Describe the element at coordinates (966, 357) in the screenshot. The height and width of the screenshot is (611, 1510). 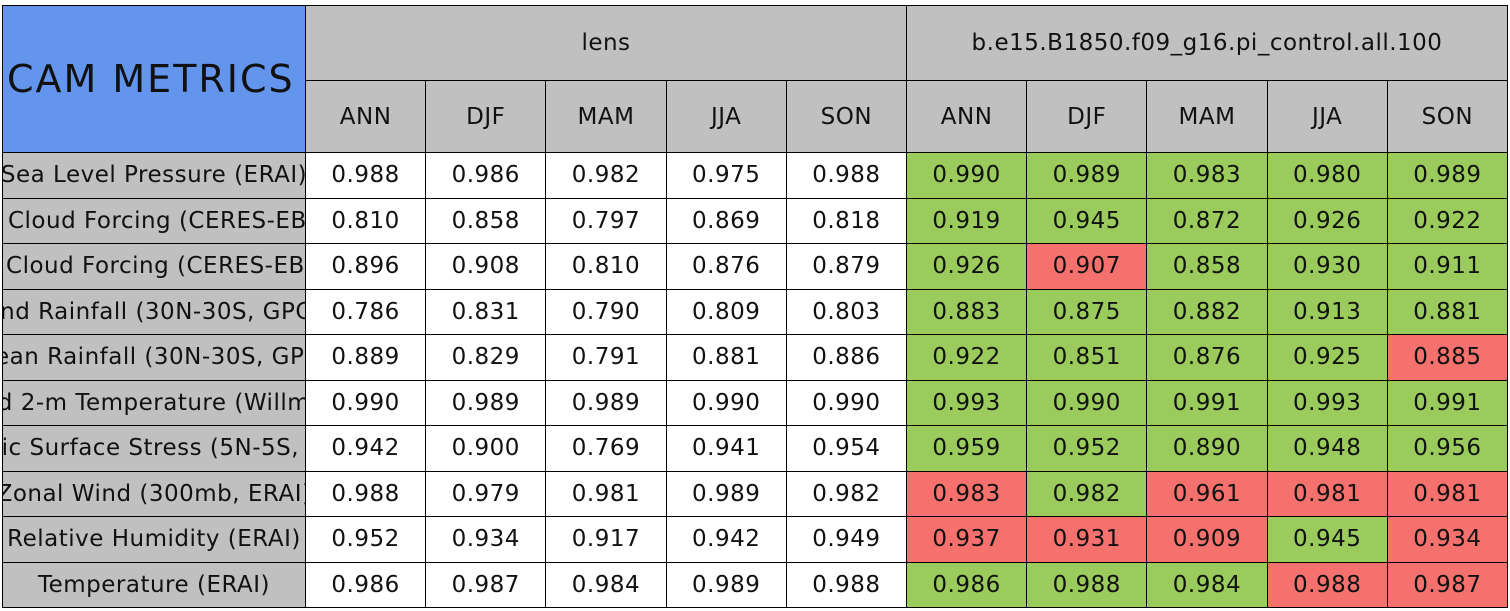
I see `value-cell-text: 0.922` at that location.